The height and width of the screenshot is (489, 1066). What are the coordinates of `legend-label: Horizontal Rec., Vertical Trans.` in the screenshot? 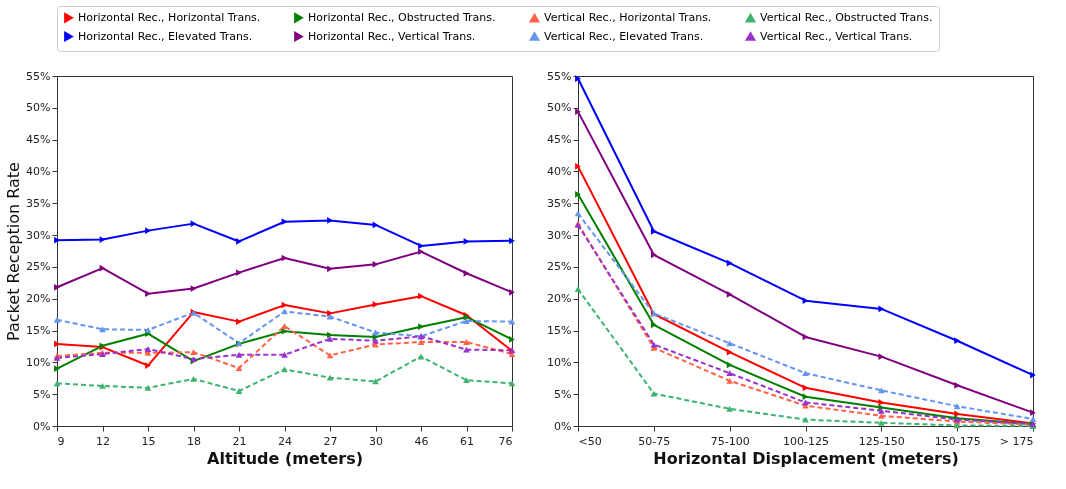 It's located at (392, 36).